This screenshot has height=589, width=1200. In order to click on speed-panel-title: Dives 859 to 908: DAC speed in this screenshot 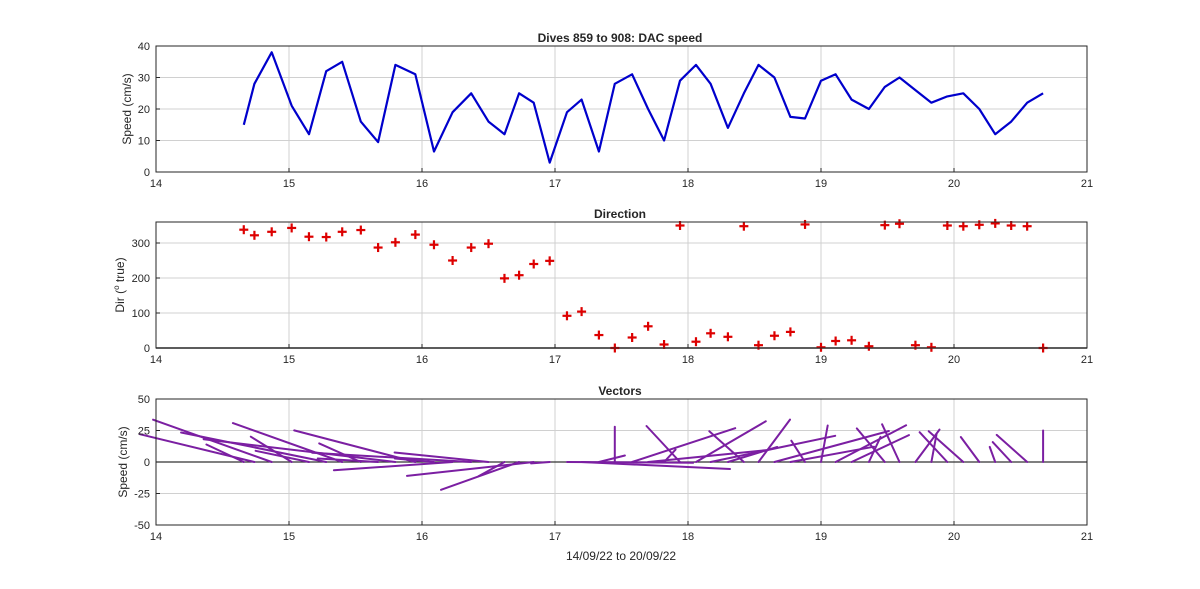, I will do `click(620, 38)`.